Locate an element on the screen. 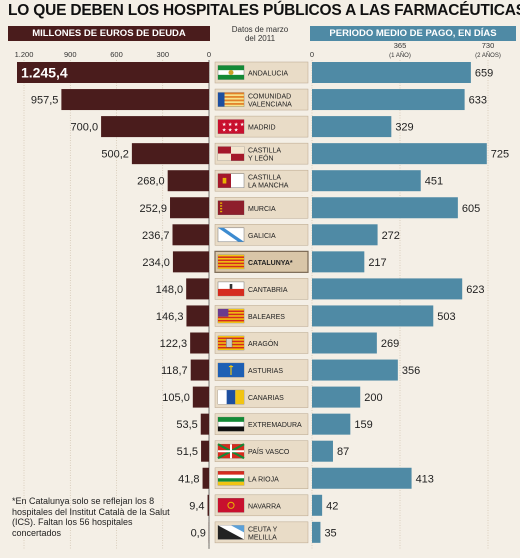 Image resolution: width=520 pixels, height=558 pixels. debt-value-label: 236,7 is located at coordinates (156, 236).